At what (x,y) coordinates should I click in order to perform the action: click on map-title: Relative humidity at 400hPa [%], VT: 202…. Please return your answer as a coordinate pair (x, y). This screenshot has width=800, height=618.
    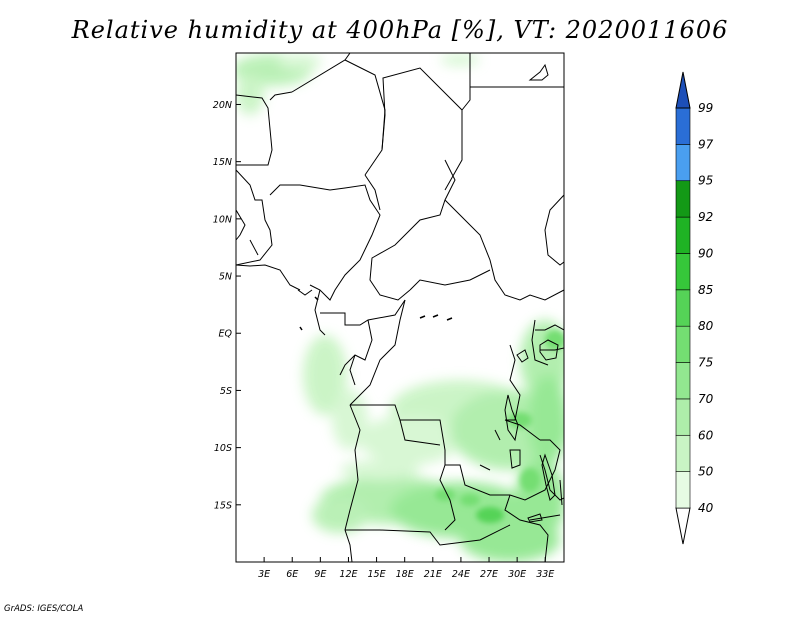
    Looking at the image, I should click on (400, 30).